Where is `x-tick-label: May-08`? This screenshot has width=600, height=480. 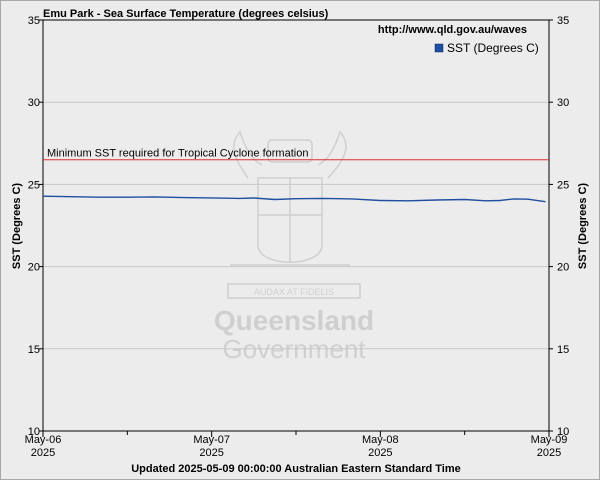
x-tick-label: May-08 is located at coordinates (380, 440).